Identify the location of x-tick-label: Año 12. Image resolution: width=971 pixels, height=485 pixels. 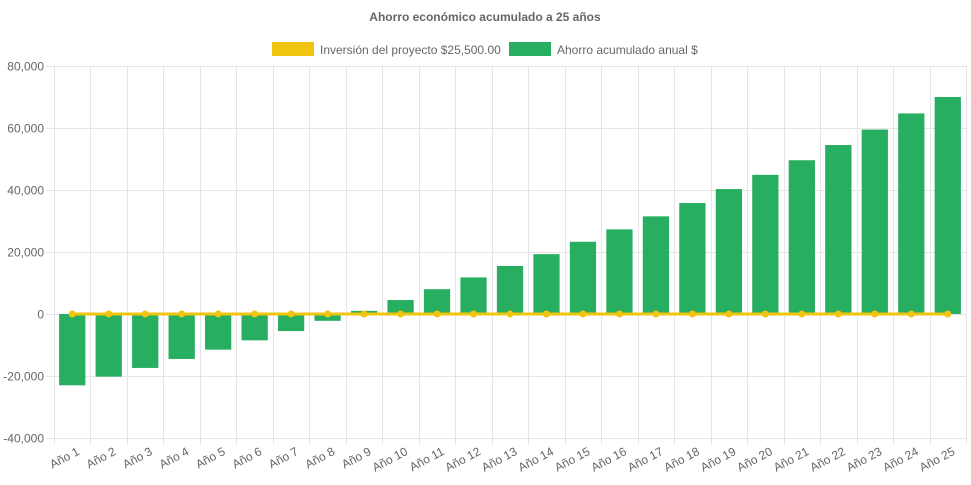
(463, 459).